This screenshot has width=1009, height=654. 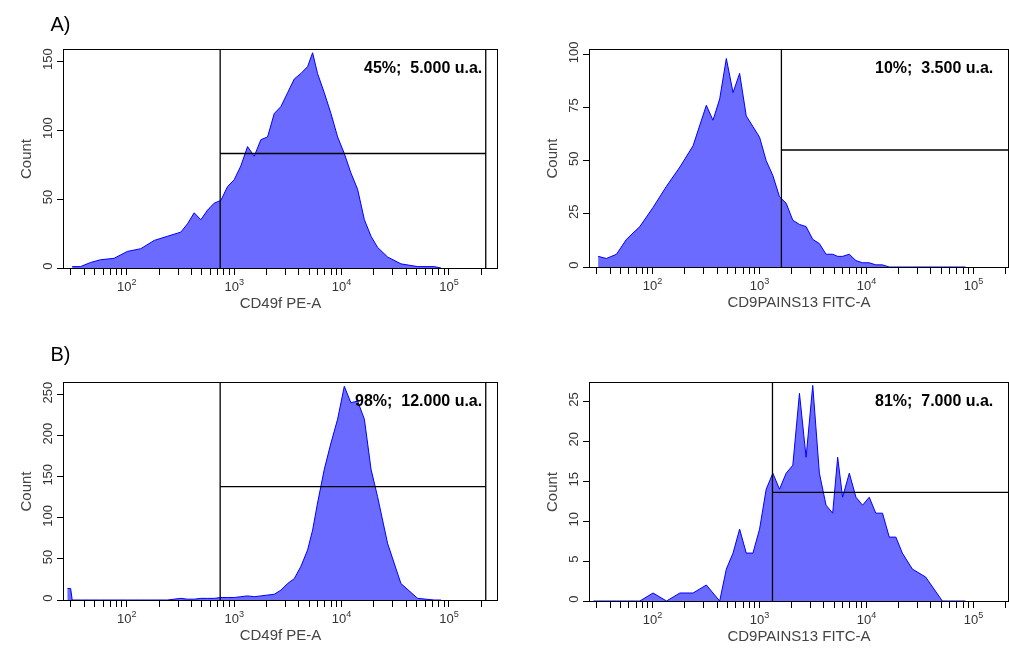 I want to click on y-tick-label: 250, so click(x=47, y=392).